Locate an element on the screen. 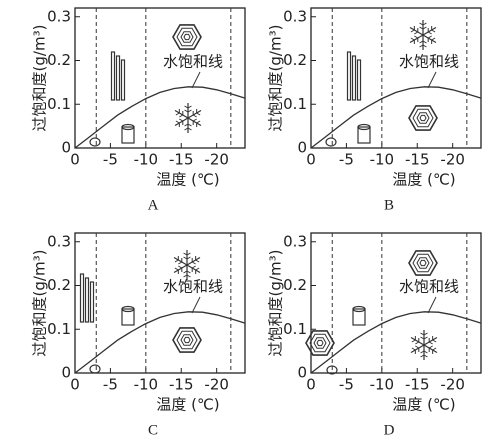 The height and width of the screenshot is (444, 491). x-tick-label: -15 is located at coordinates (417, 160).